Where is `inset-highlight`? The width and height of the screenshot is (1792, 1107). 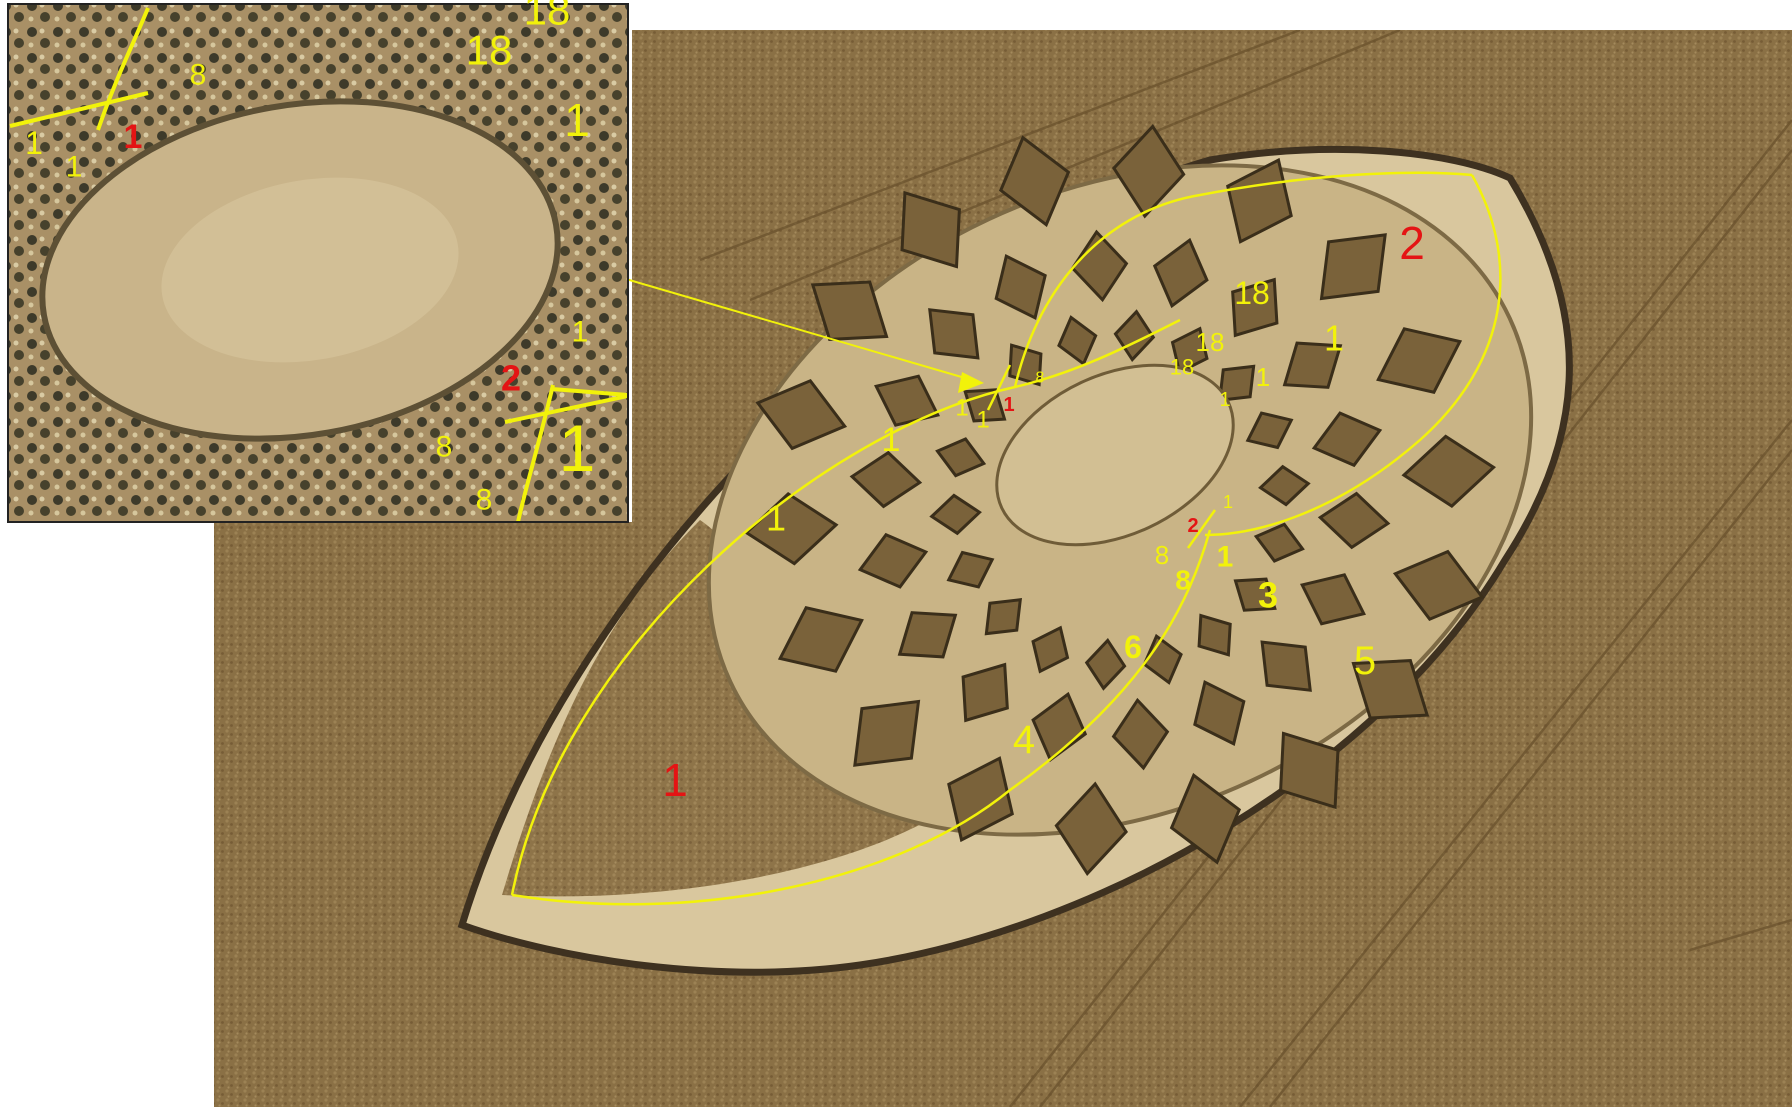
inset-highlight is located at coordinates (310, 270).